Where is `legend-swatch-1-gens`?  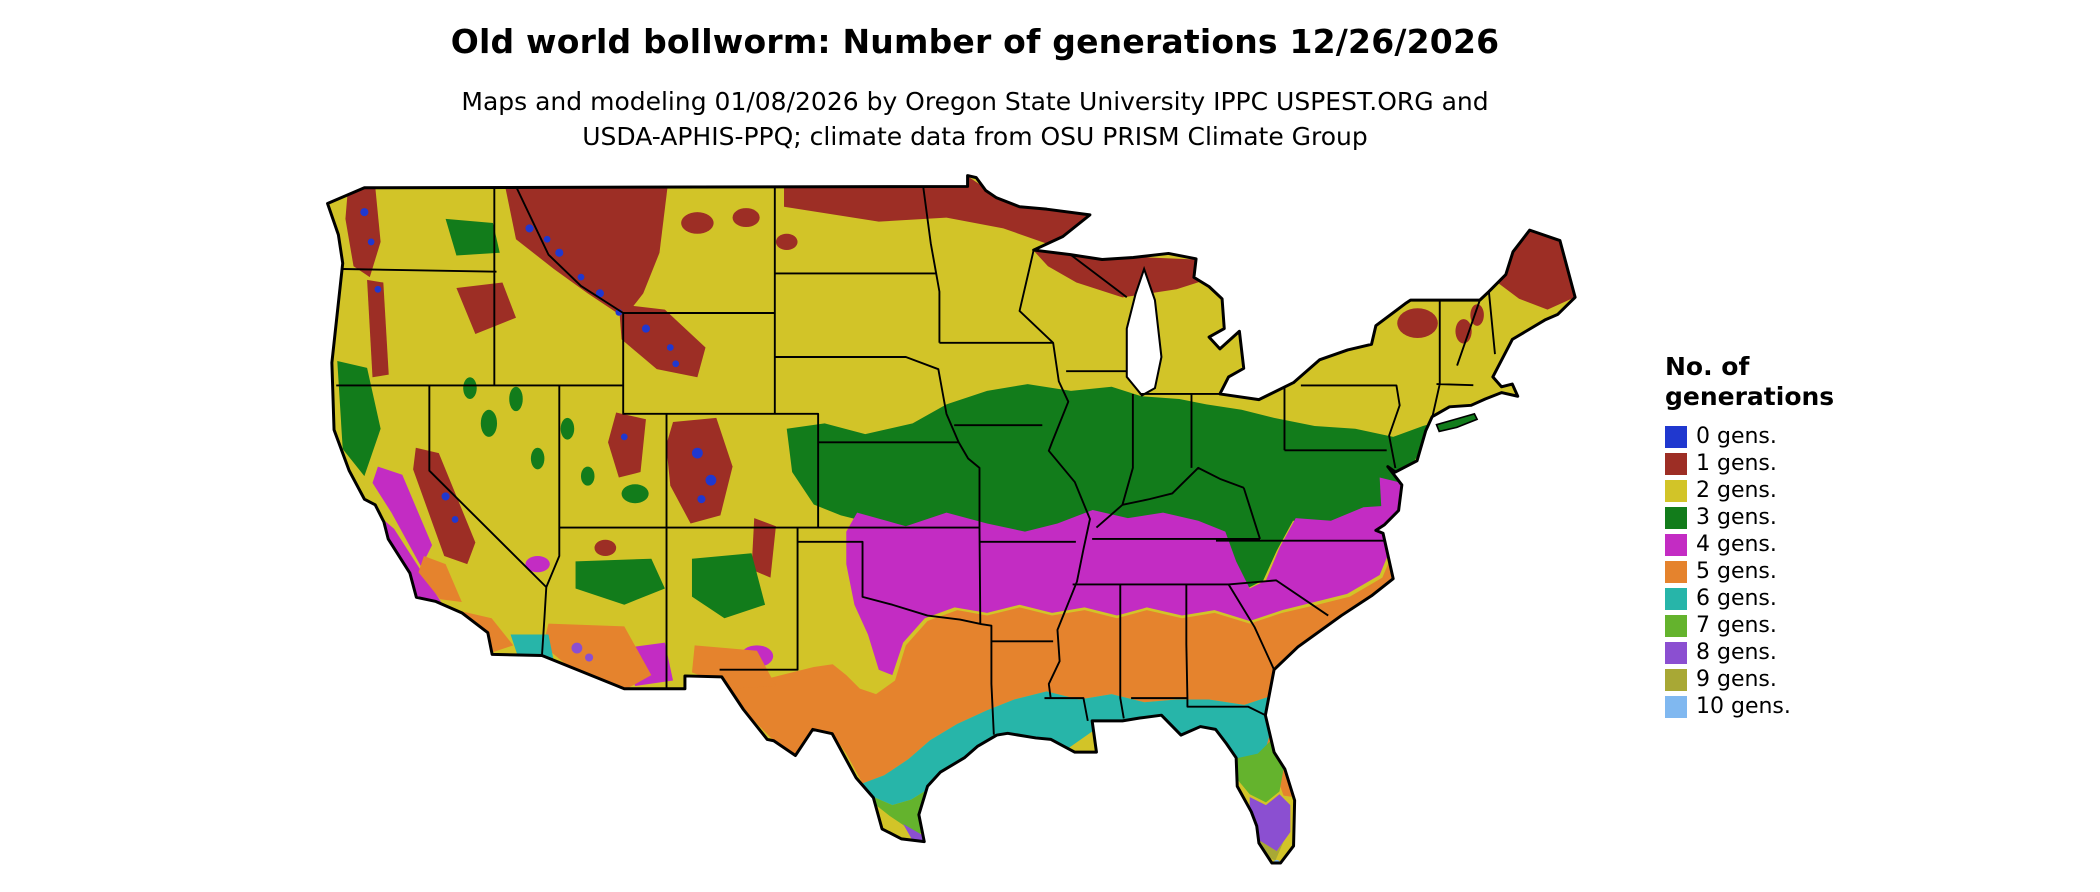
legend-swatch-1-gens is located at coordinates (1676, 463).